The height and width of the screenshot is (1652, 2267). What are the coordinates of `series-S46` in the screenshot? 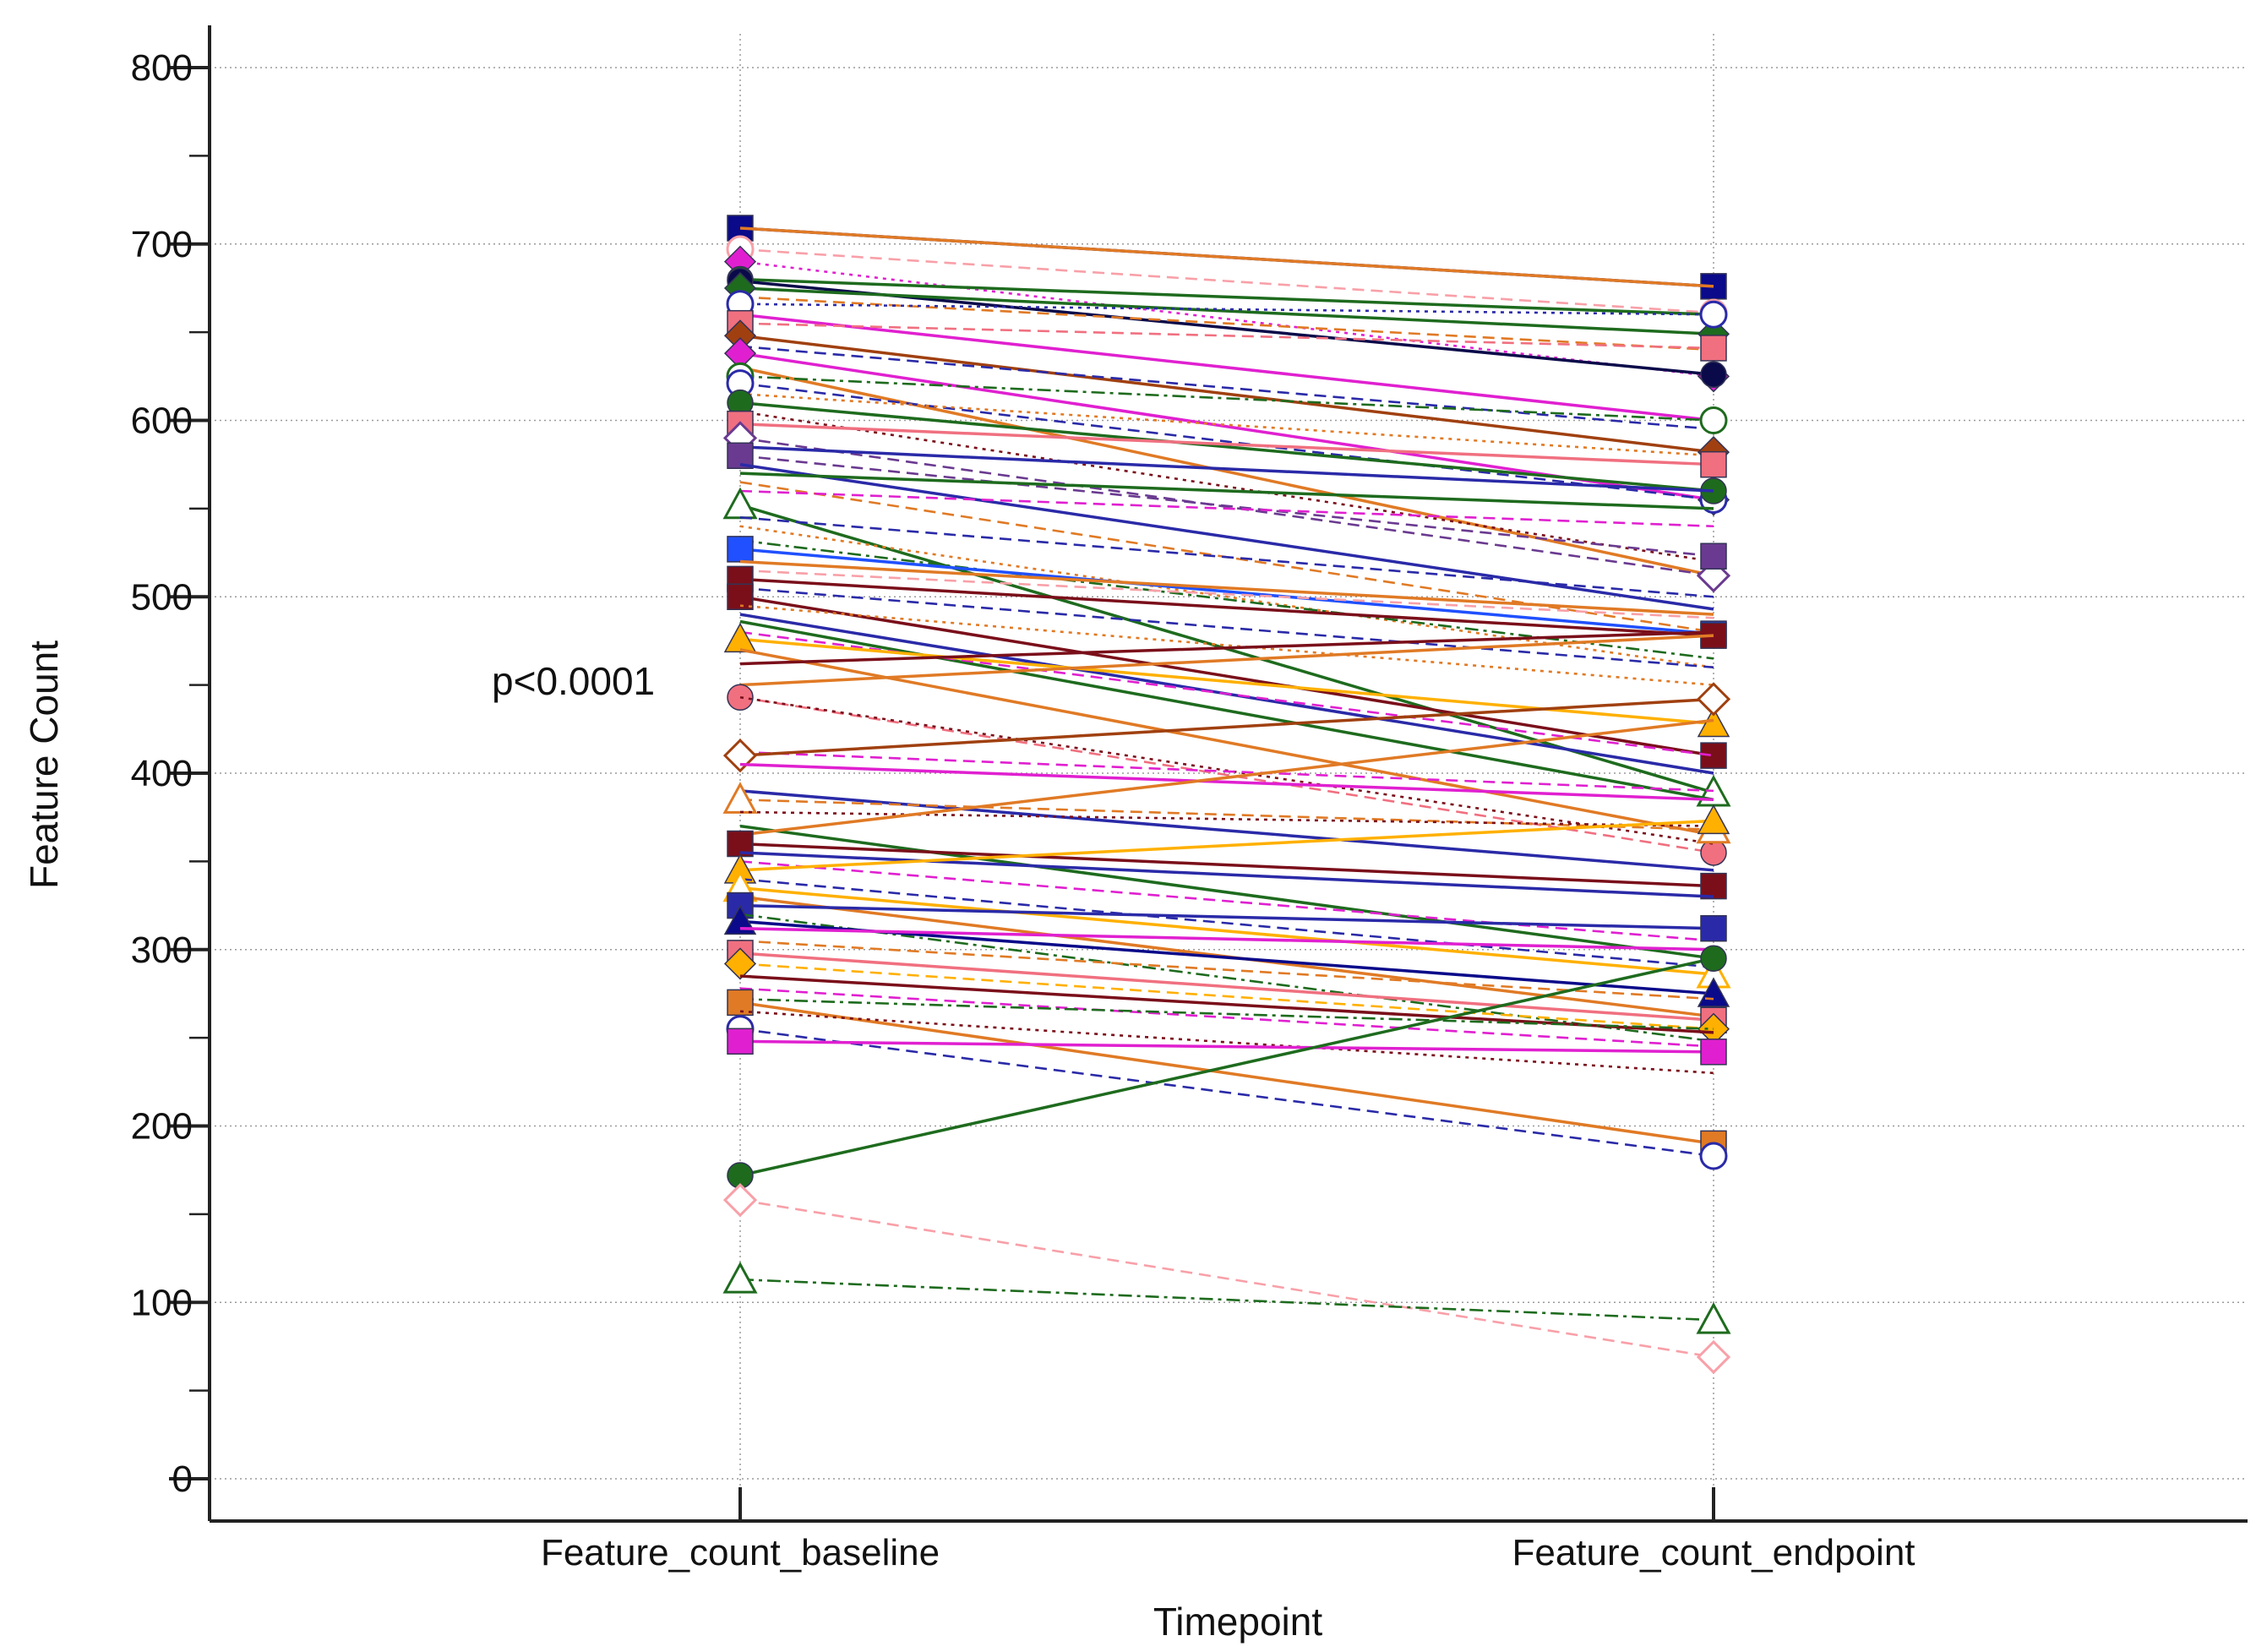 It's located at (1226, 660).